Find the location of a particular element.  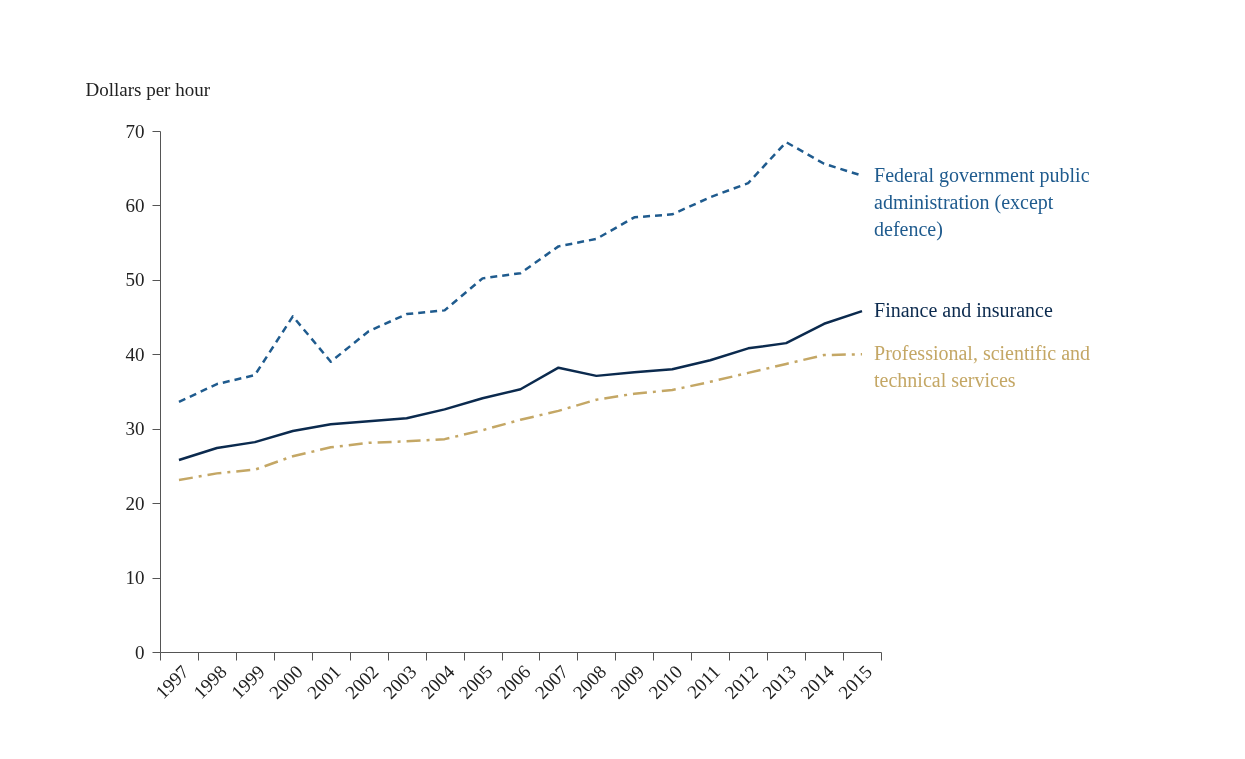

y-tick-label: 70 is located at coordinates (135, 131).